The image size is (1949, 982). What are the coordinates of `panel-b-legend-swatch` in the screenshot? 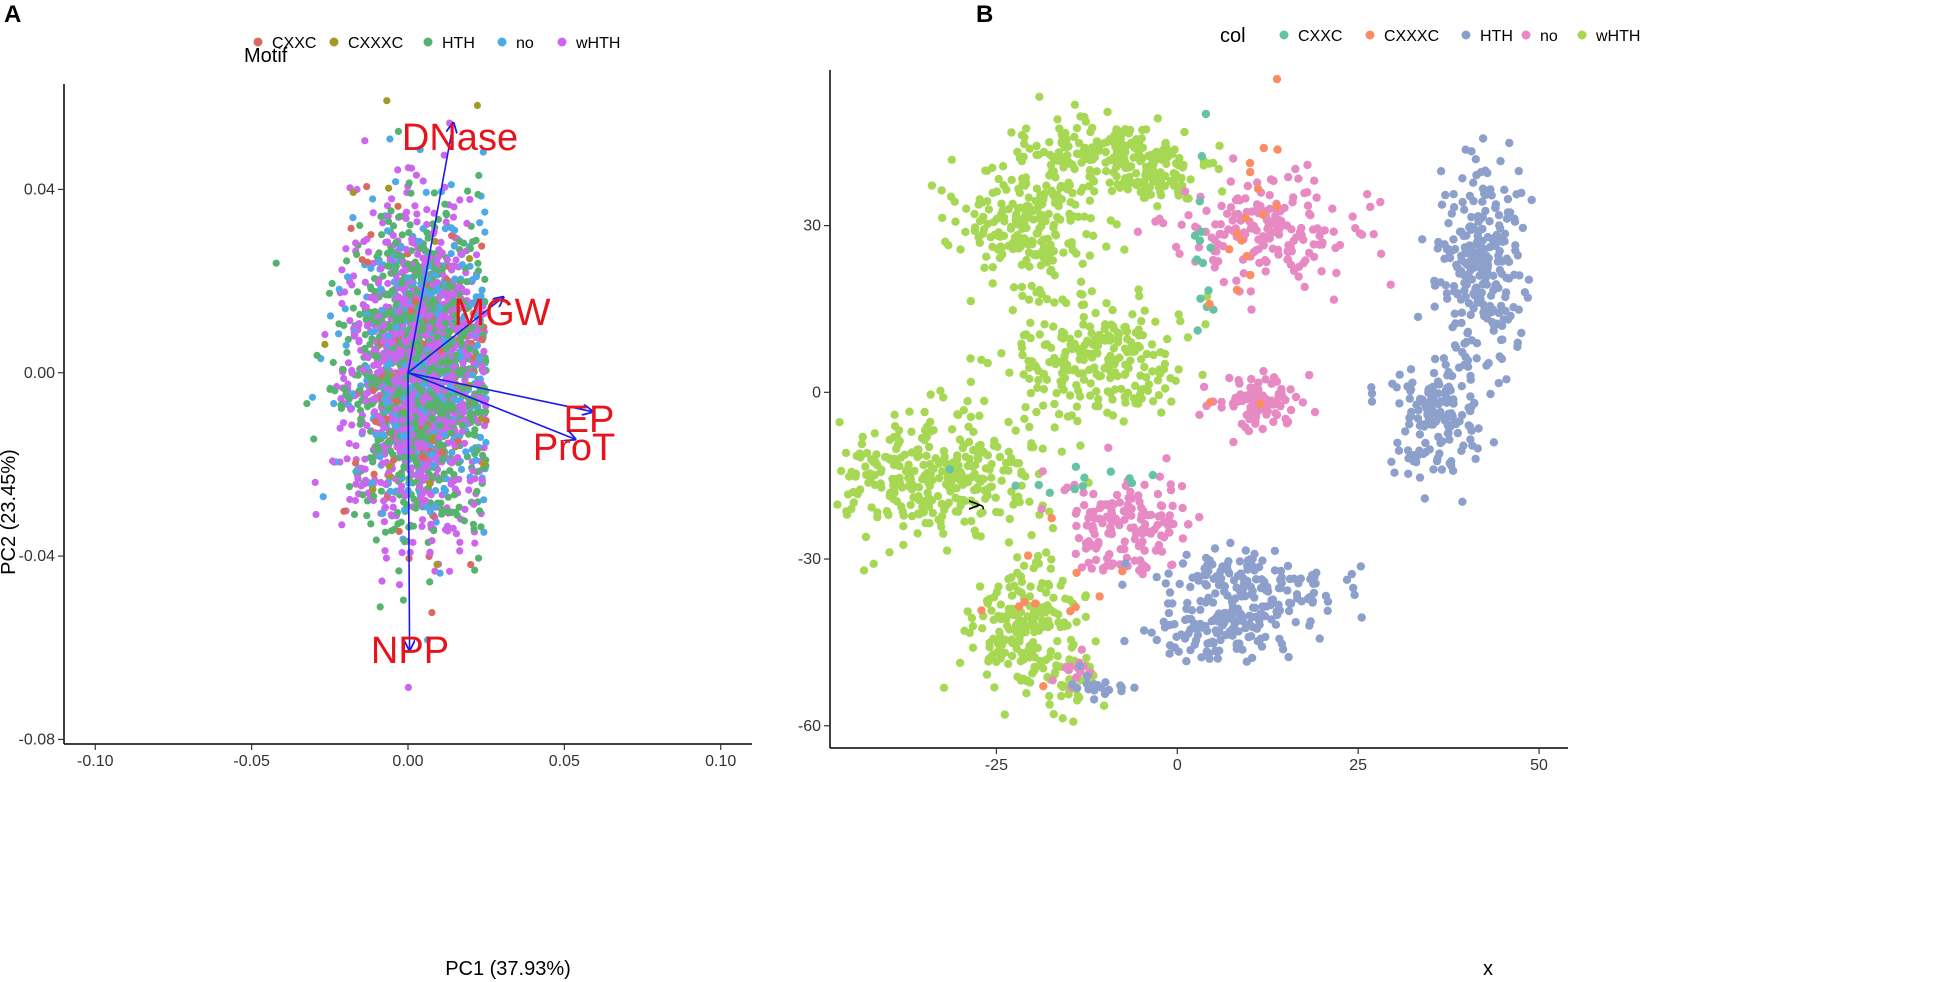 It's located at (1284, 35).